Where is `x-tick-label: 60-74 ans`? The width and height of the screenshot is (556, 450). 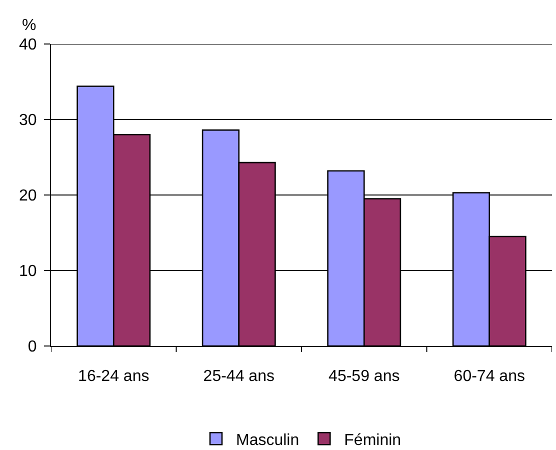
x-tick-label: 60-74 ans is located at coordinates (489, 377).